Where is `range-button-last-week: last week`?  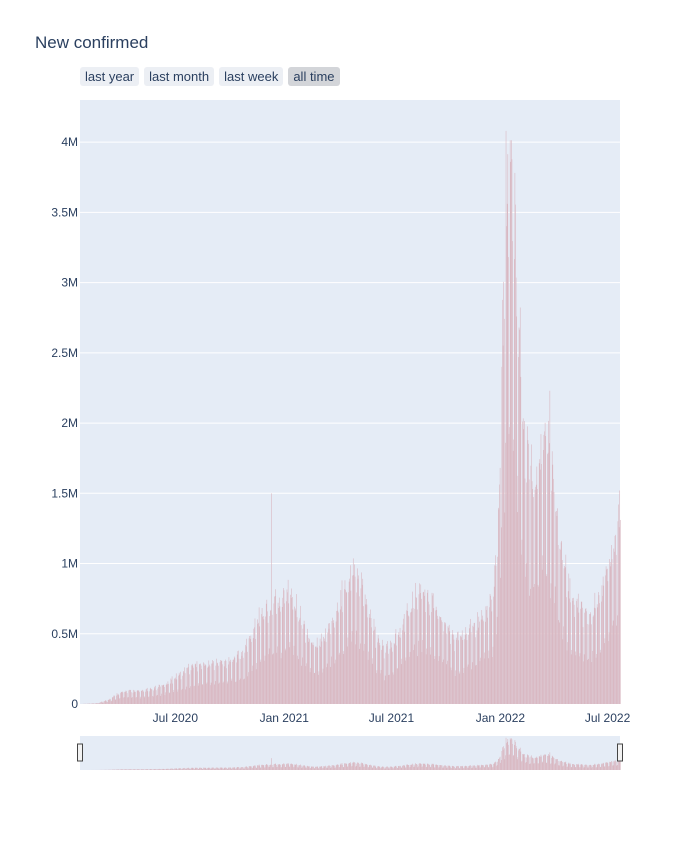
range-button-last-week: last week is located at coordinates (251, 76).